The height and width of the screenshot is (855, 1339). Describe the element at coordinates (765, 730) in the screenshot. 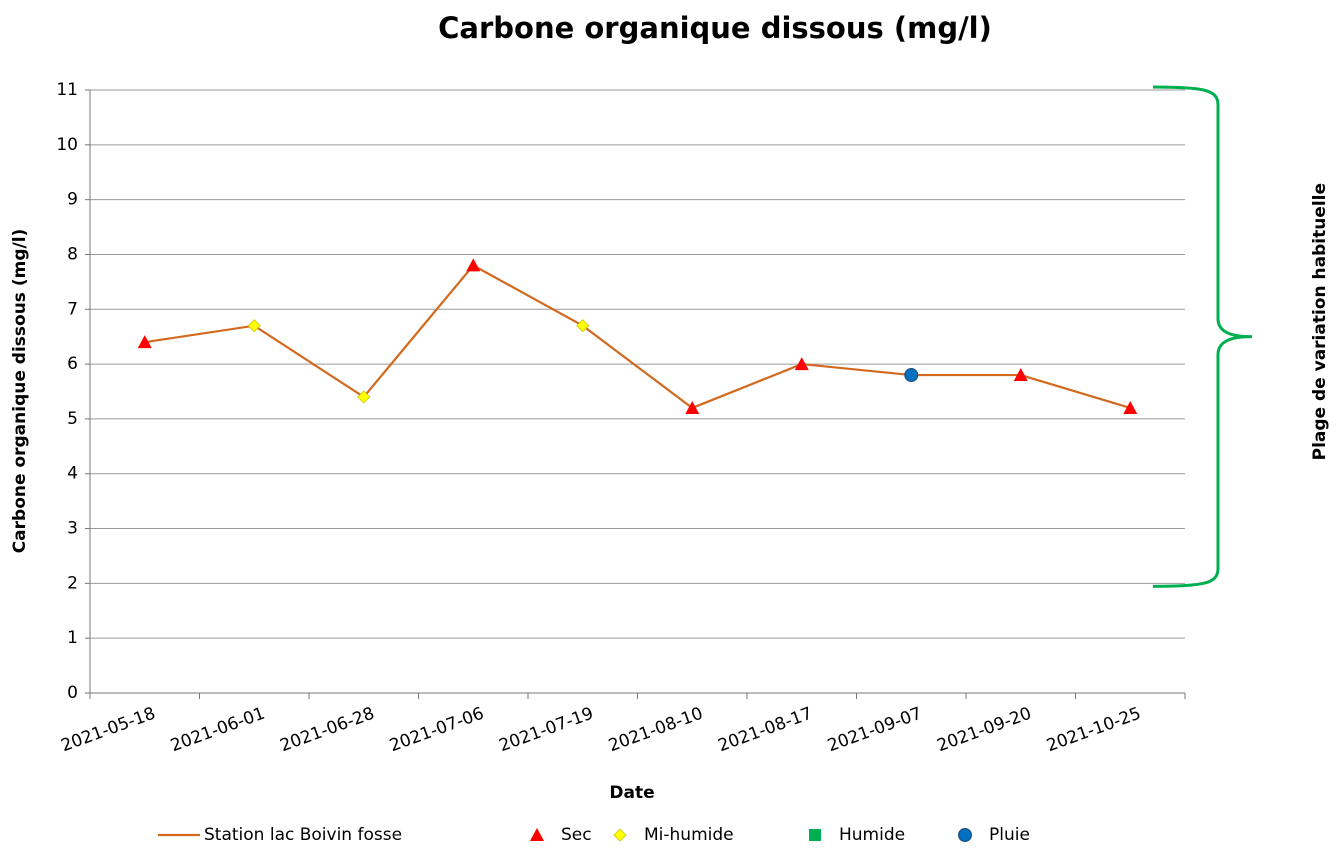

I see `x-tick-label: 2021-08-17` at that location.